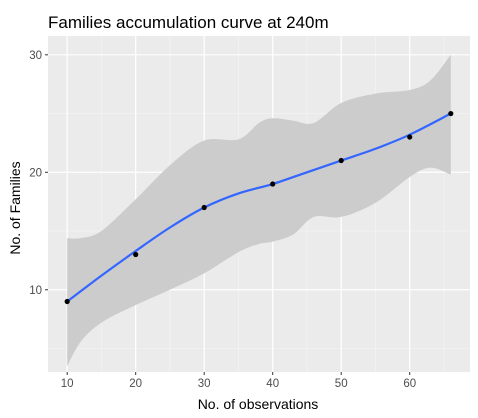 The height and width of the screenshot is (418, 478). What do you see at coordinates (67, 384) in the screenshot?
I see `x-tick-label: 10` at bounding box center [67, 384].